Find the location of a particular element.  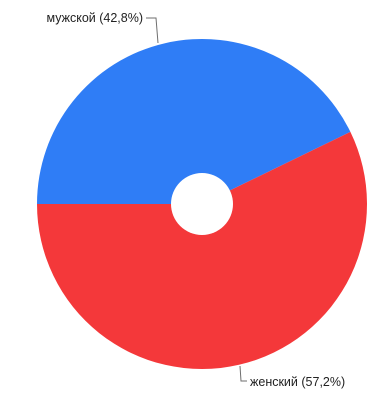

donut-hole is located at coordinates (202, 204).